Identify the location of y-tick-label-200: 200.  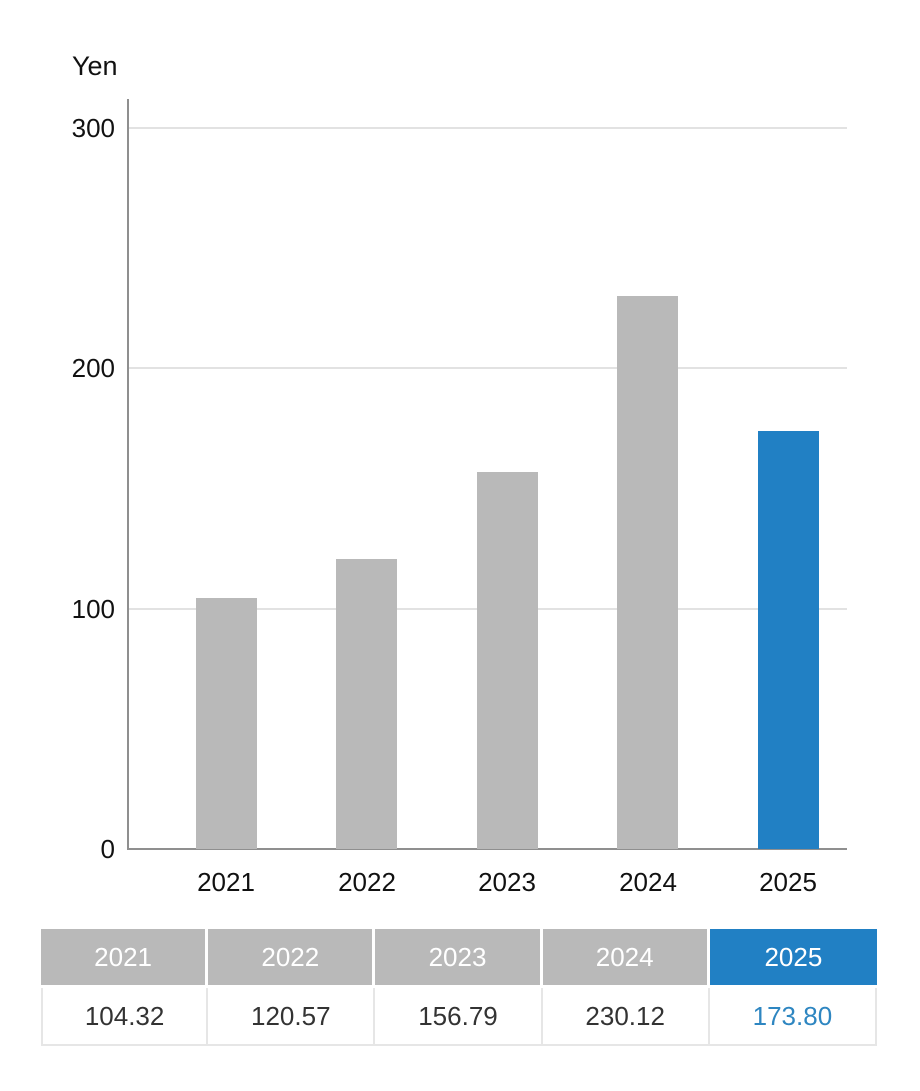
(93, 368).